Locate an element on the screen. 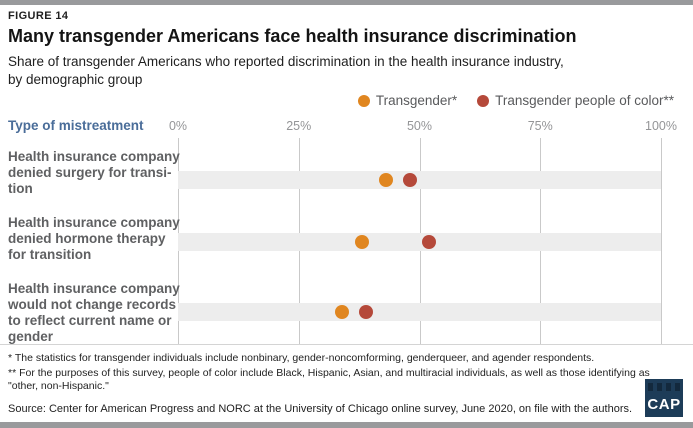  legend-item: Transgender people of color** is located at coordinates (575, 100).